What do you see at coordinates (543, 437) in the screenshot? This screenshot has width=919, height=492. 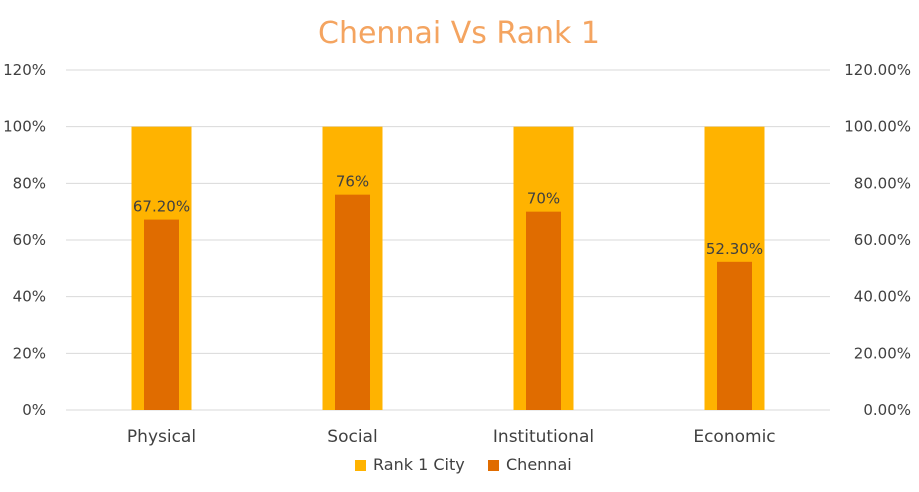 I see `x-tick-label: Institutional` at bounding box center [543, 437].